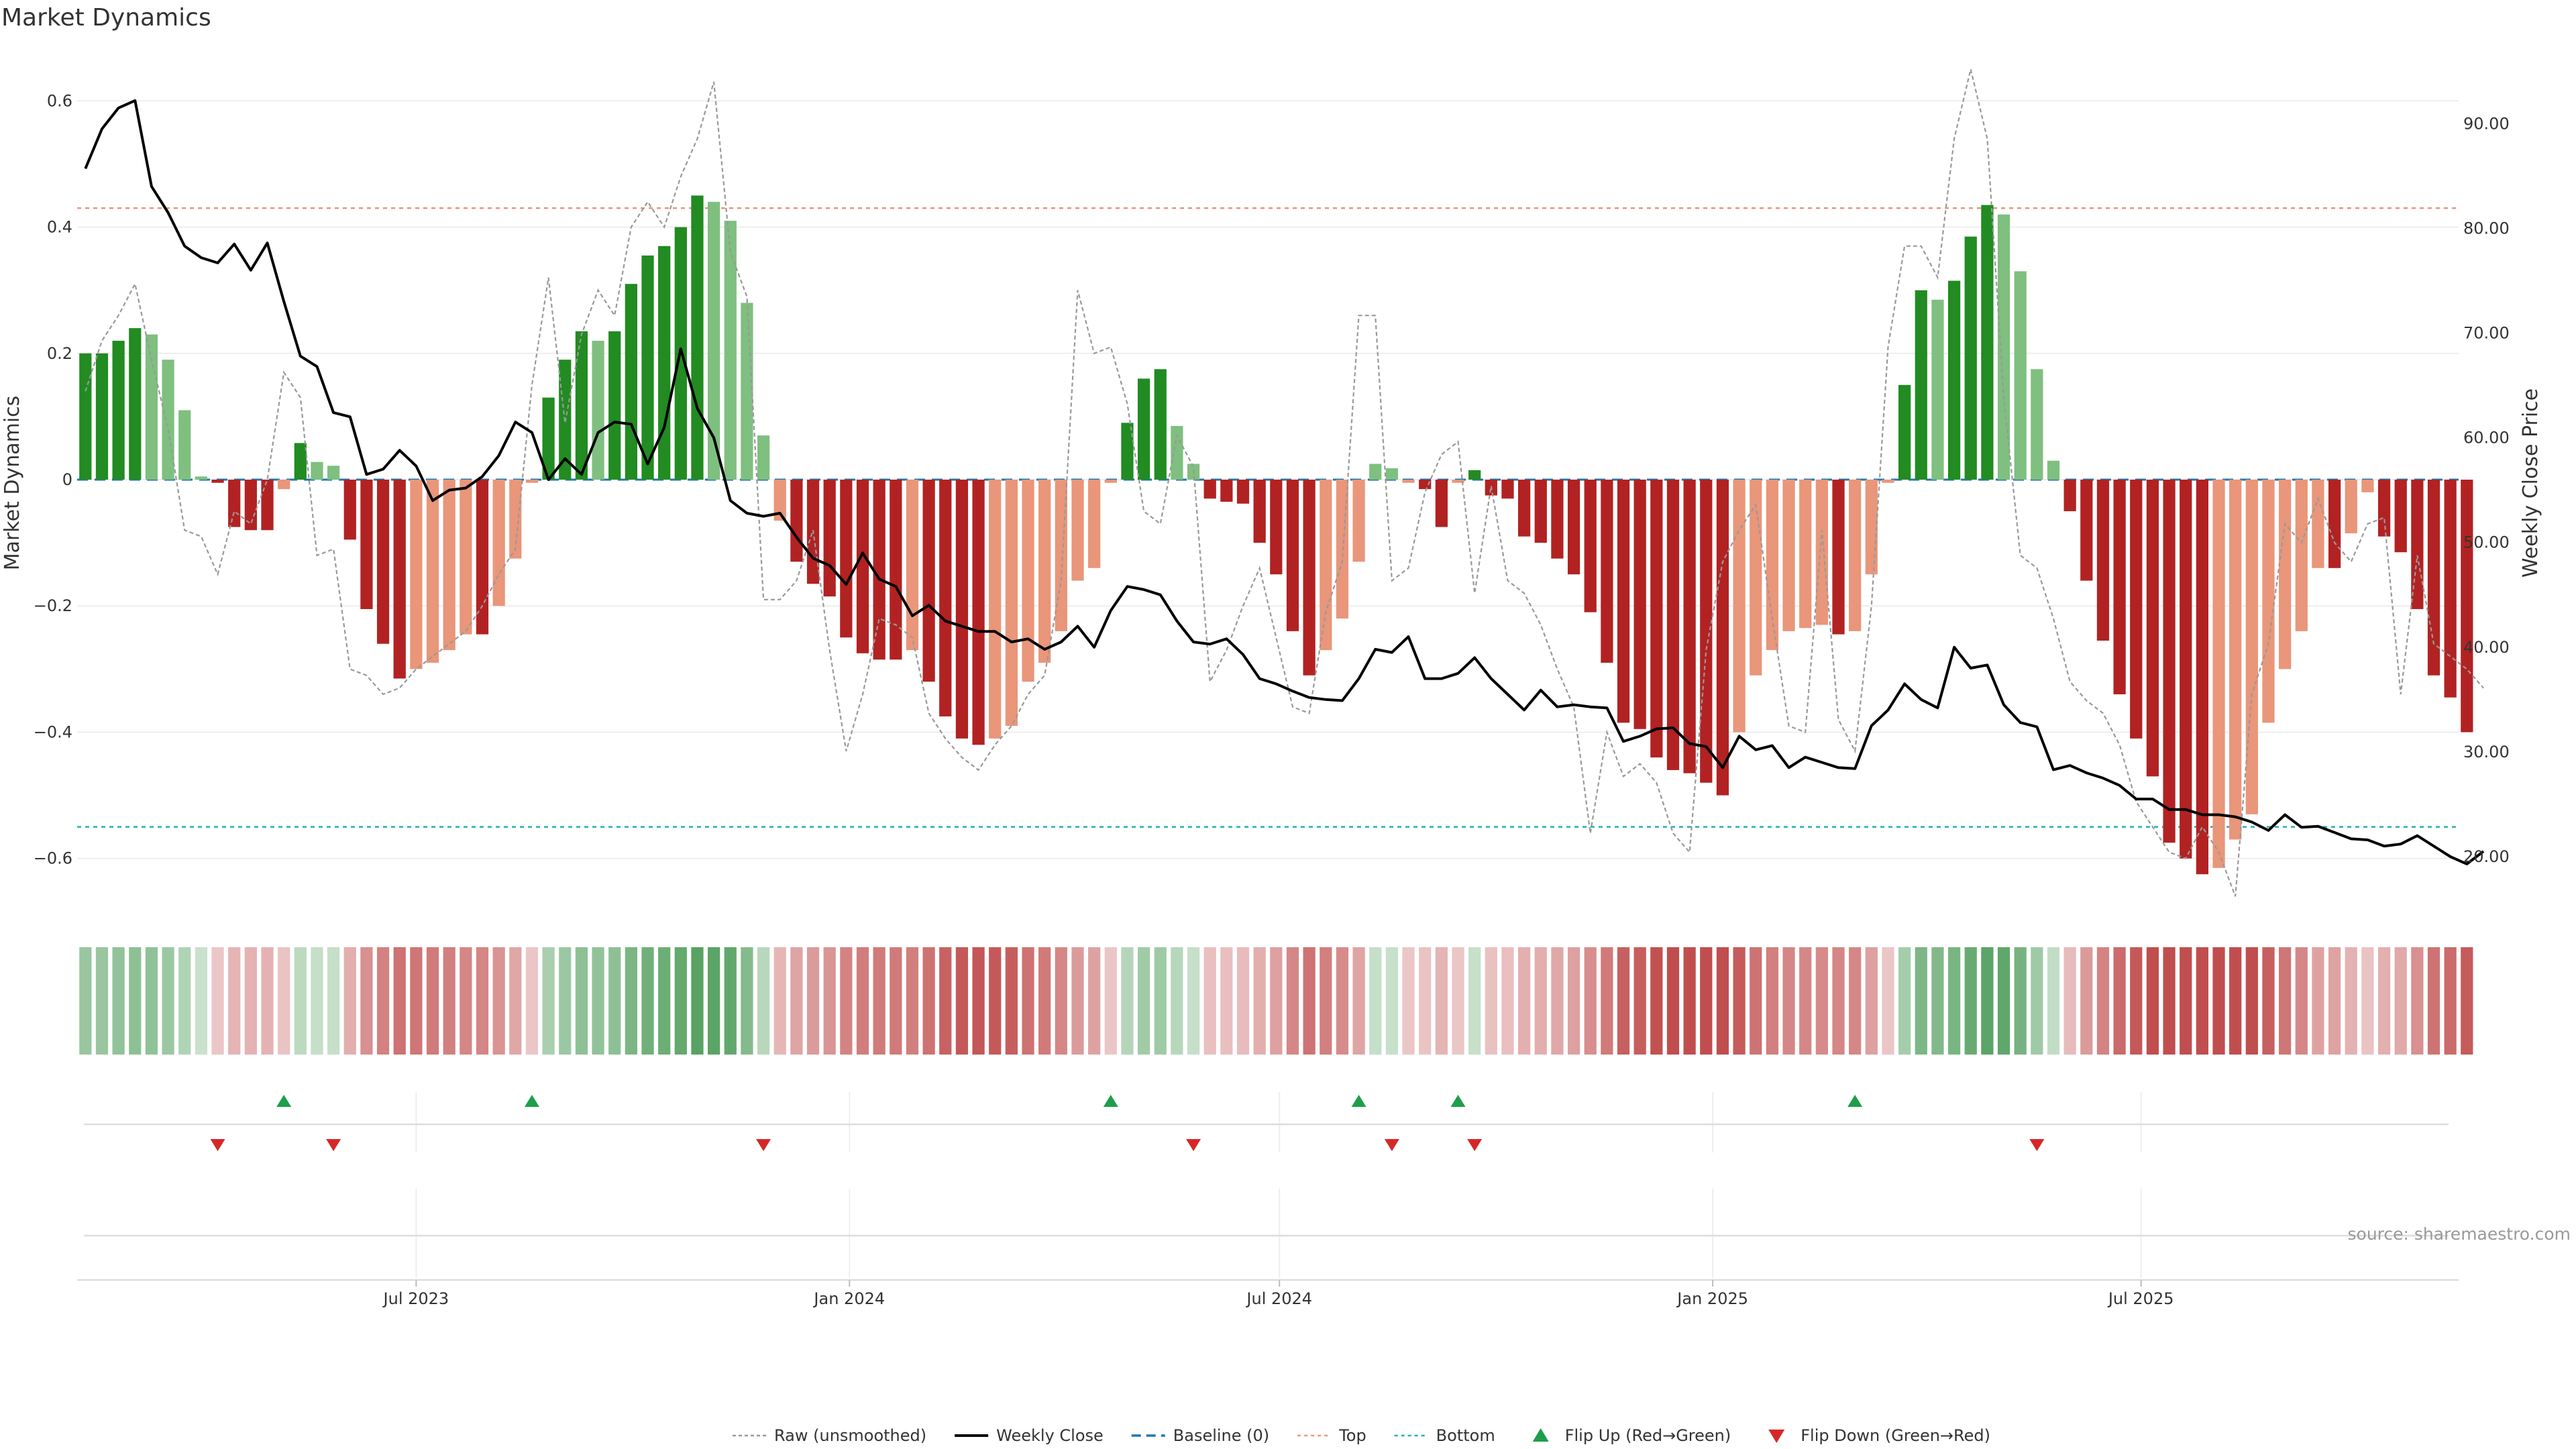 This screenshot has width=2576, height=1449. What do you see at coordinates (2486, 647) in the screenshot?
I see `right-tick-label: 40.00` at bounding box center [2486, 647].